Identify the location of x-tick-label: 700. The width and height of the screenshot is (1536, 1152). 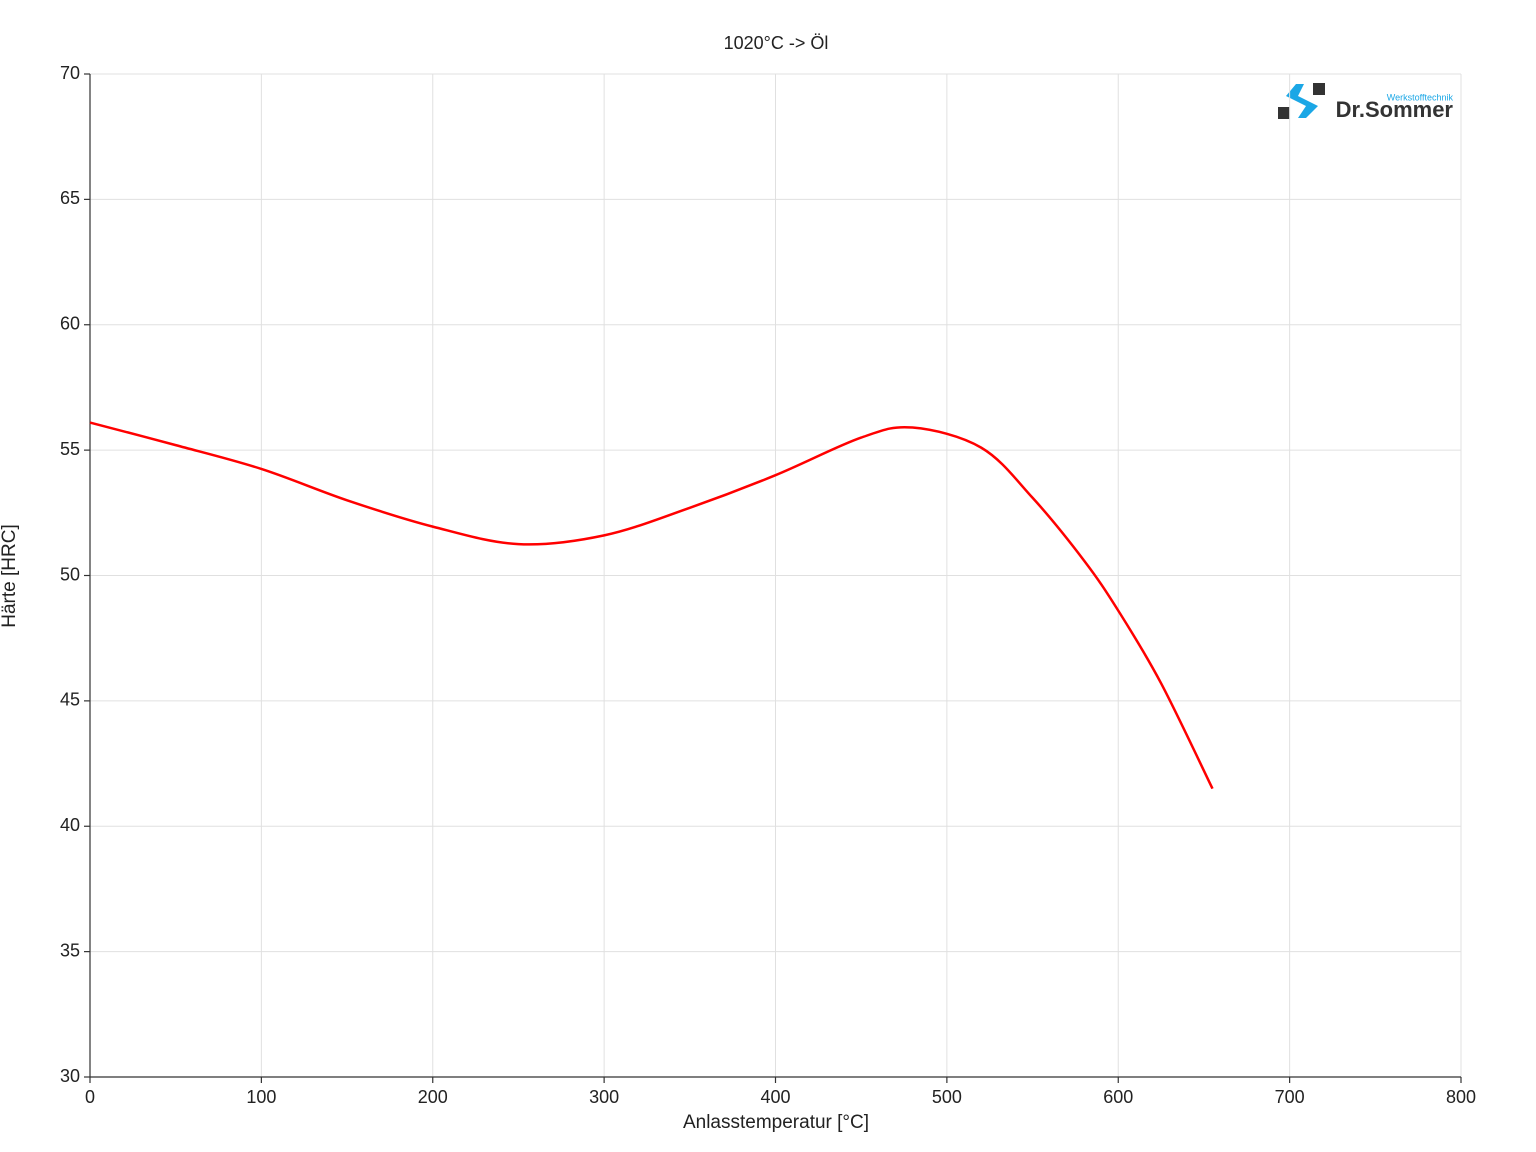
(1290, 1097).